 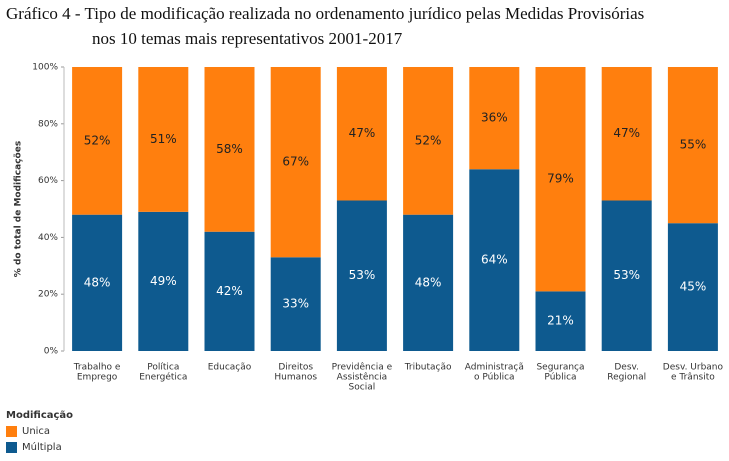 I want to click on x-tick-label: Administraçã, so click(x=494, y=368).